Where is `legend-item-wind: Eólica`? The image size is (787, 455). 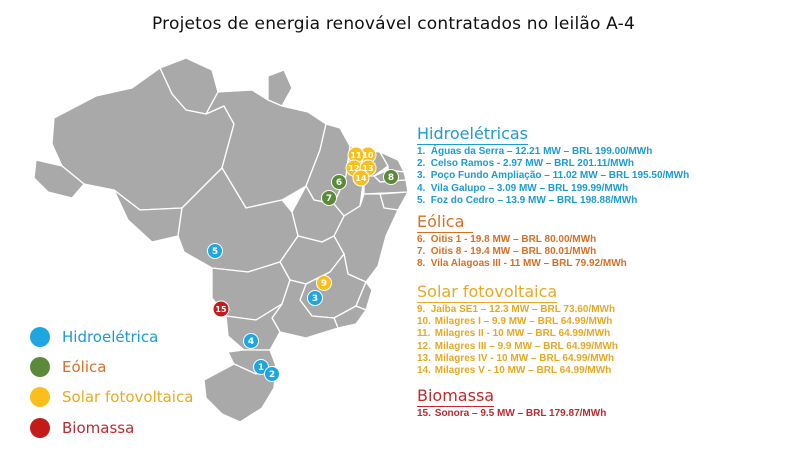 legend-item-wind: Eólica is located at coordinates (68, 367).